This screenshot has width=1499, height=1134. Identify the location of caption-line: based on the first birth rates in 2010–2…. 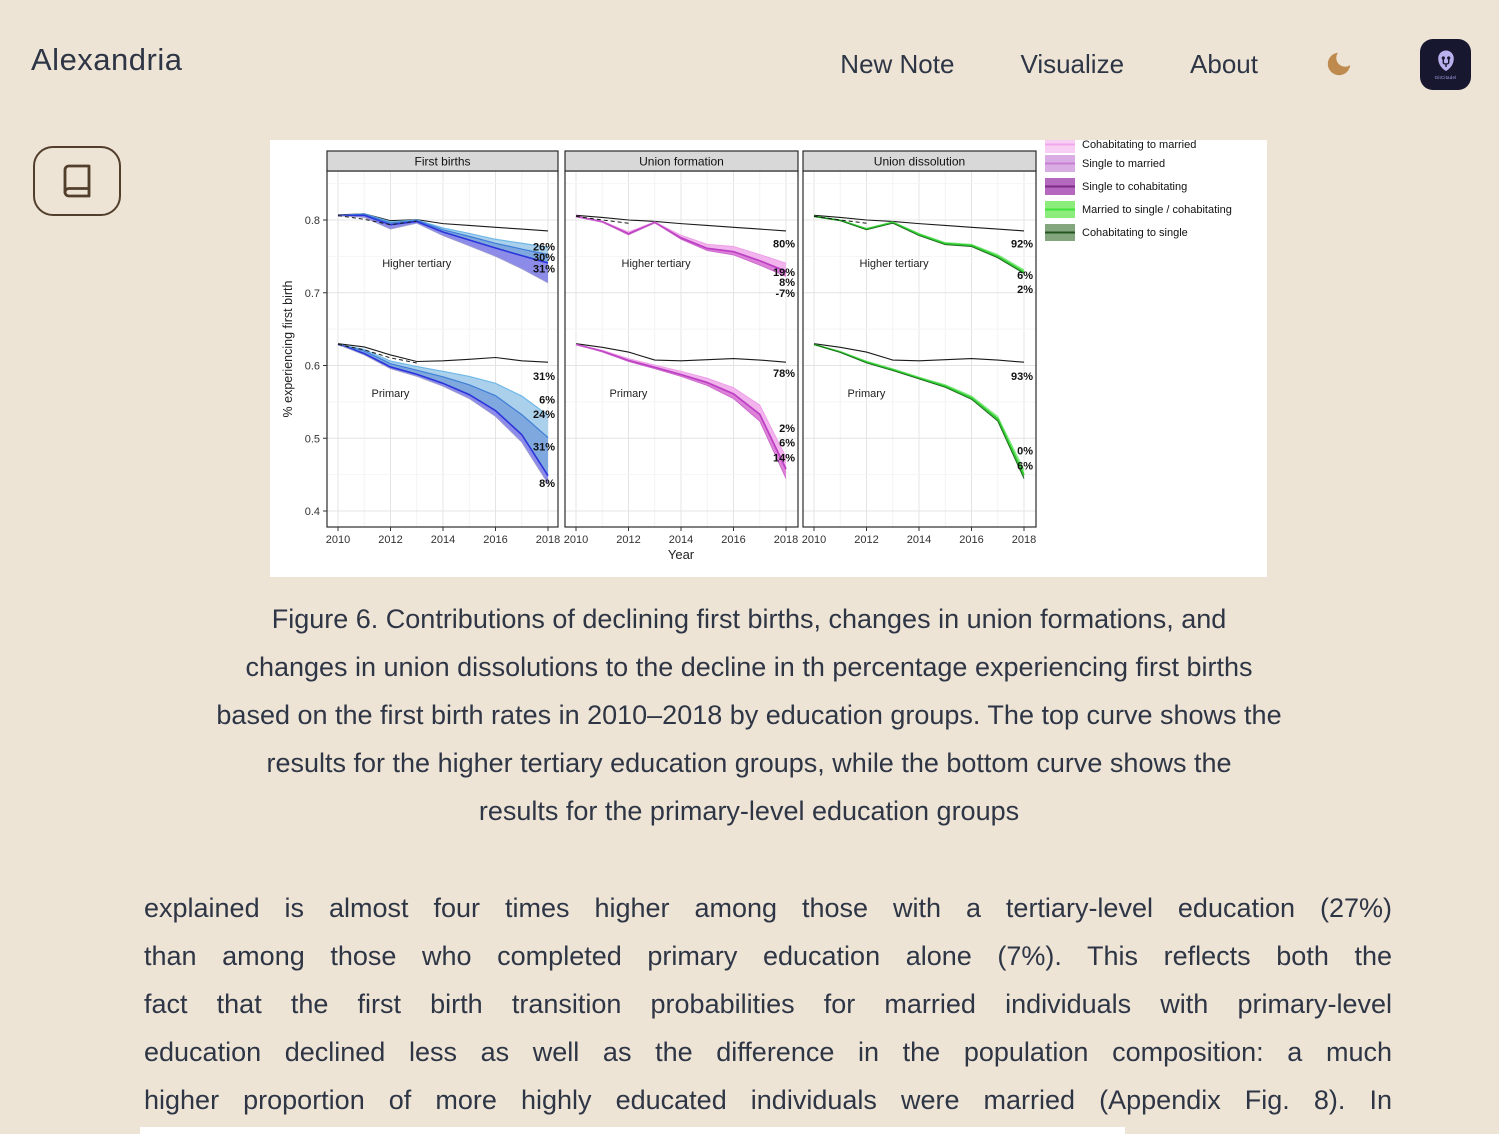
(749, 715).